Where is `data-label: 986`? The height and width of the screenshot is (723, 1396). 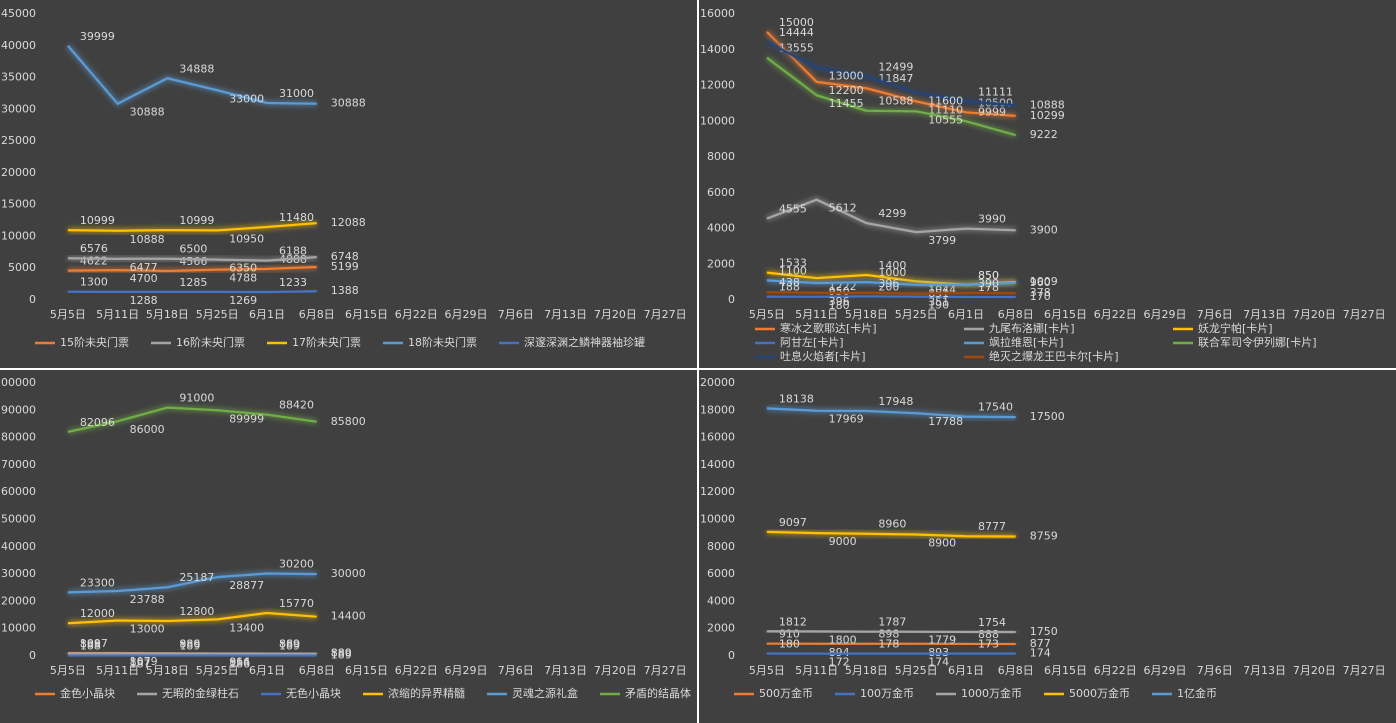
data-label: 986 is located at coordinates (189, 643).